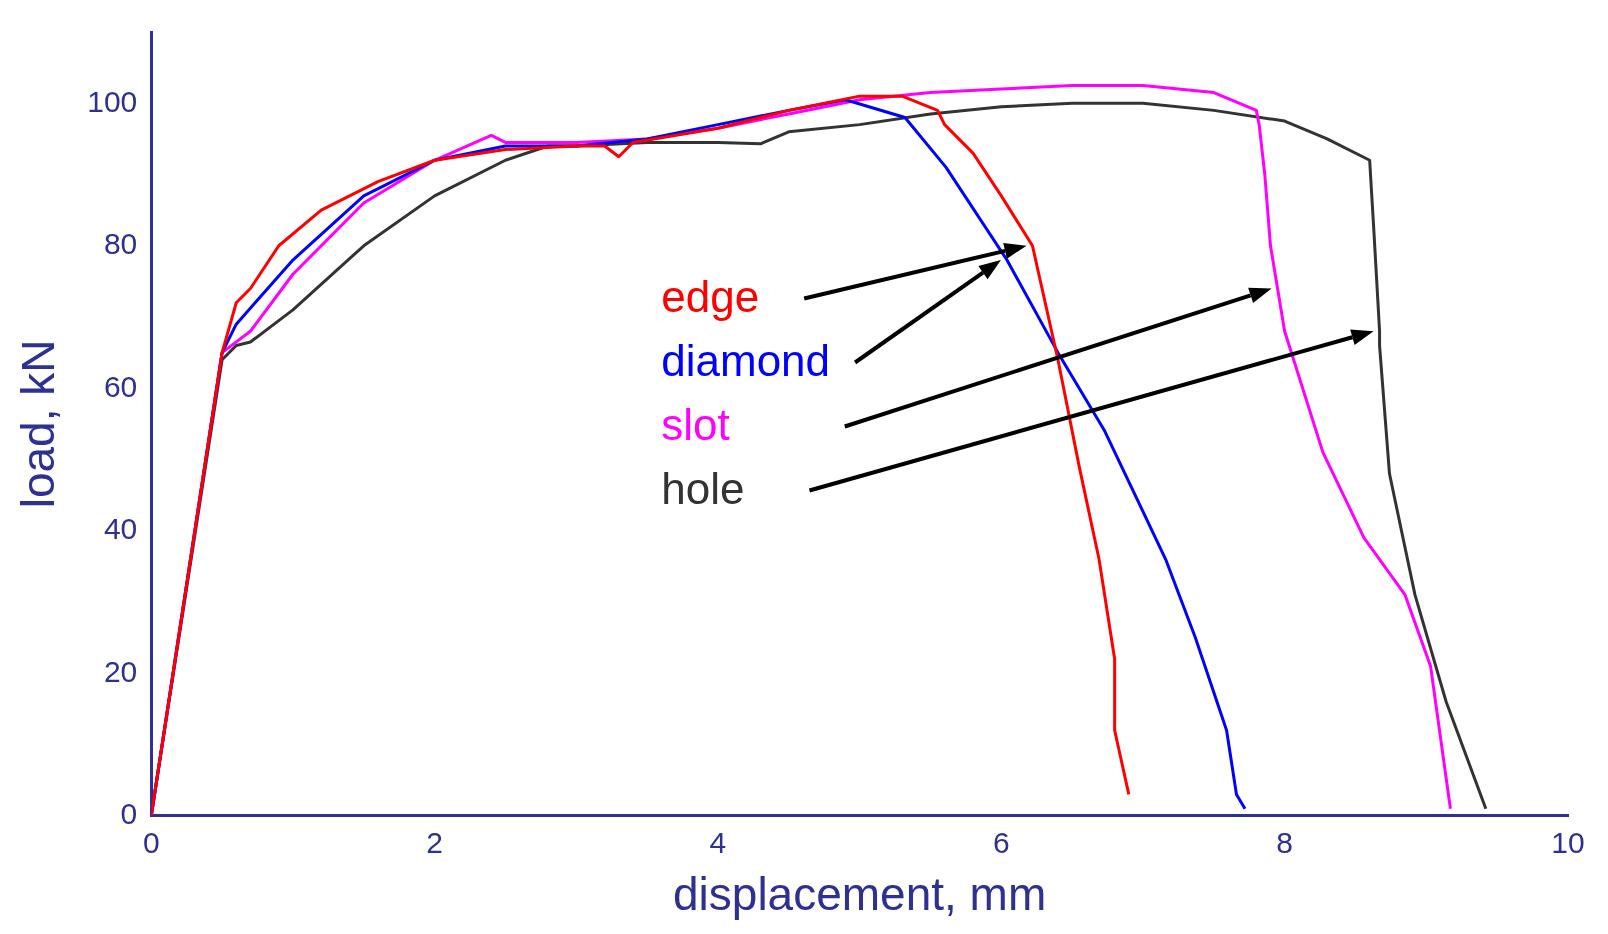  Describe the element at coordinates (1284, 843) in the screenshot. I see `x-tick-label: 8` at that location.